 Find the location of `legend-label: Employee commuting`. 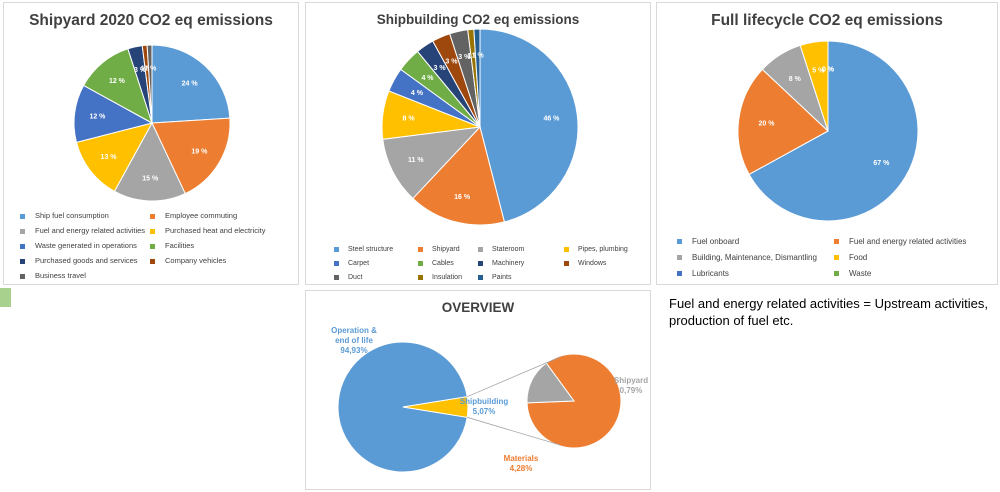

legend-label: Employee commuting is located at coordinates (201, 215).